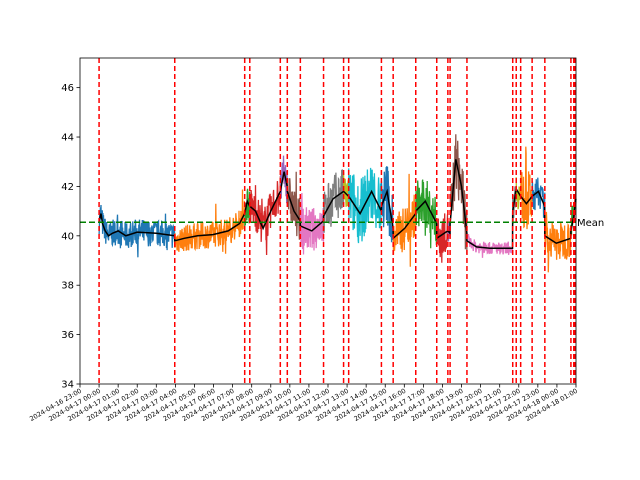 This screenshot has height=480, width=640. I want to click on mean-label: Mean, so click(590, 223).